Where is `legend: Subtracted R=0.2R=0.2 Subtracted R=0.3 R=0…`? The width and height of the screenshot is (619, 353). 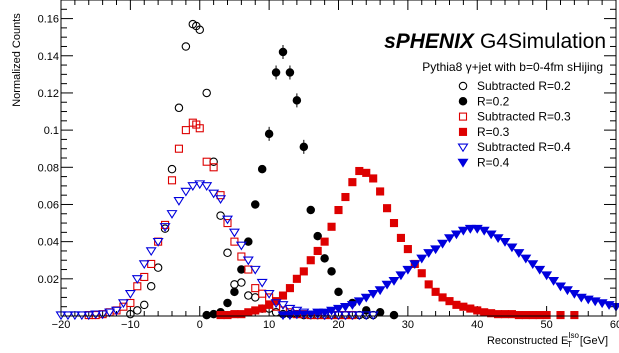
legend: Subtracted R=0.2R=0.2 Subtracted R=0.3 R=0… is located at coordinates (514, 124).